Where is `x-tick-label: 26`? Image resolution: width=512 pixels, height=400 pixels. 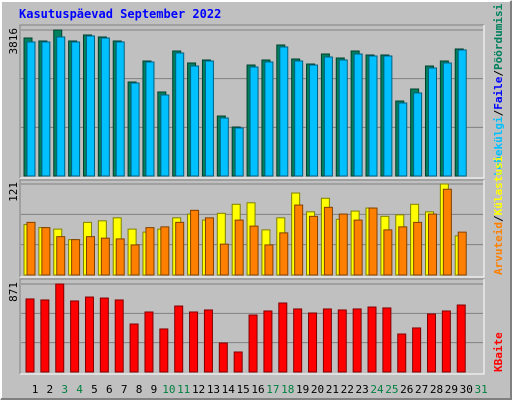 x-tick-label: 26 is located at coordinates (406, 389).